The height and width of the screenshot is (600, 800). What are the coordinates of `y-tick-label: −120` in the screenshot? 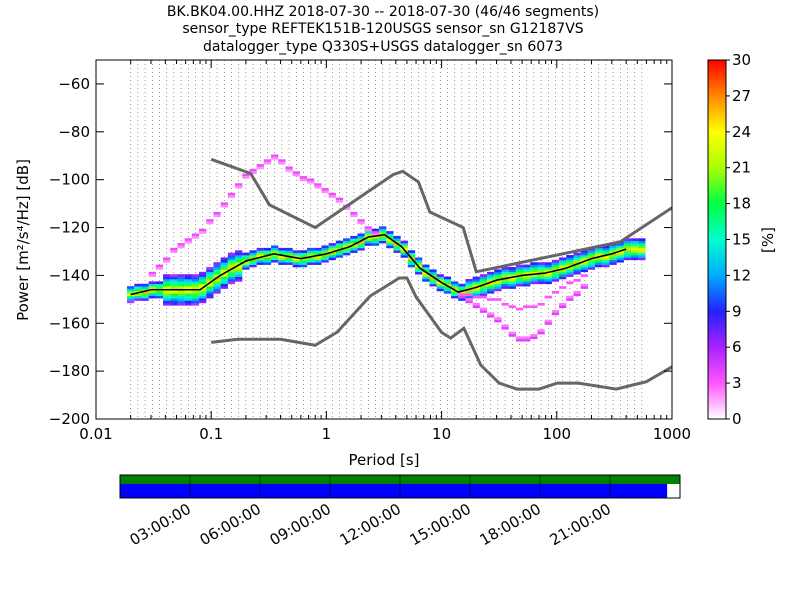 It's located at (69, 228).